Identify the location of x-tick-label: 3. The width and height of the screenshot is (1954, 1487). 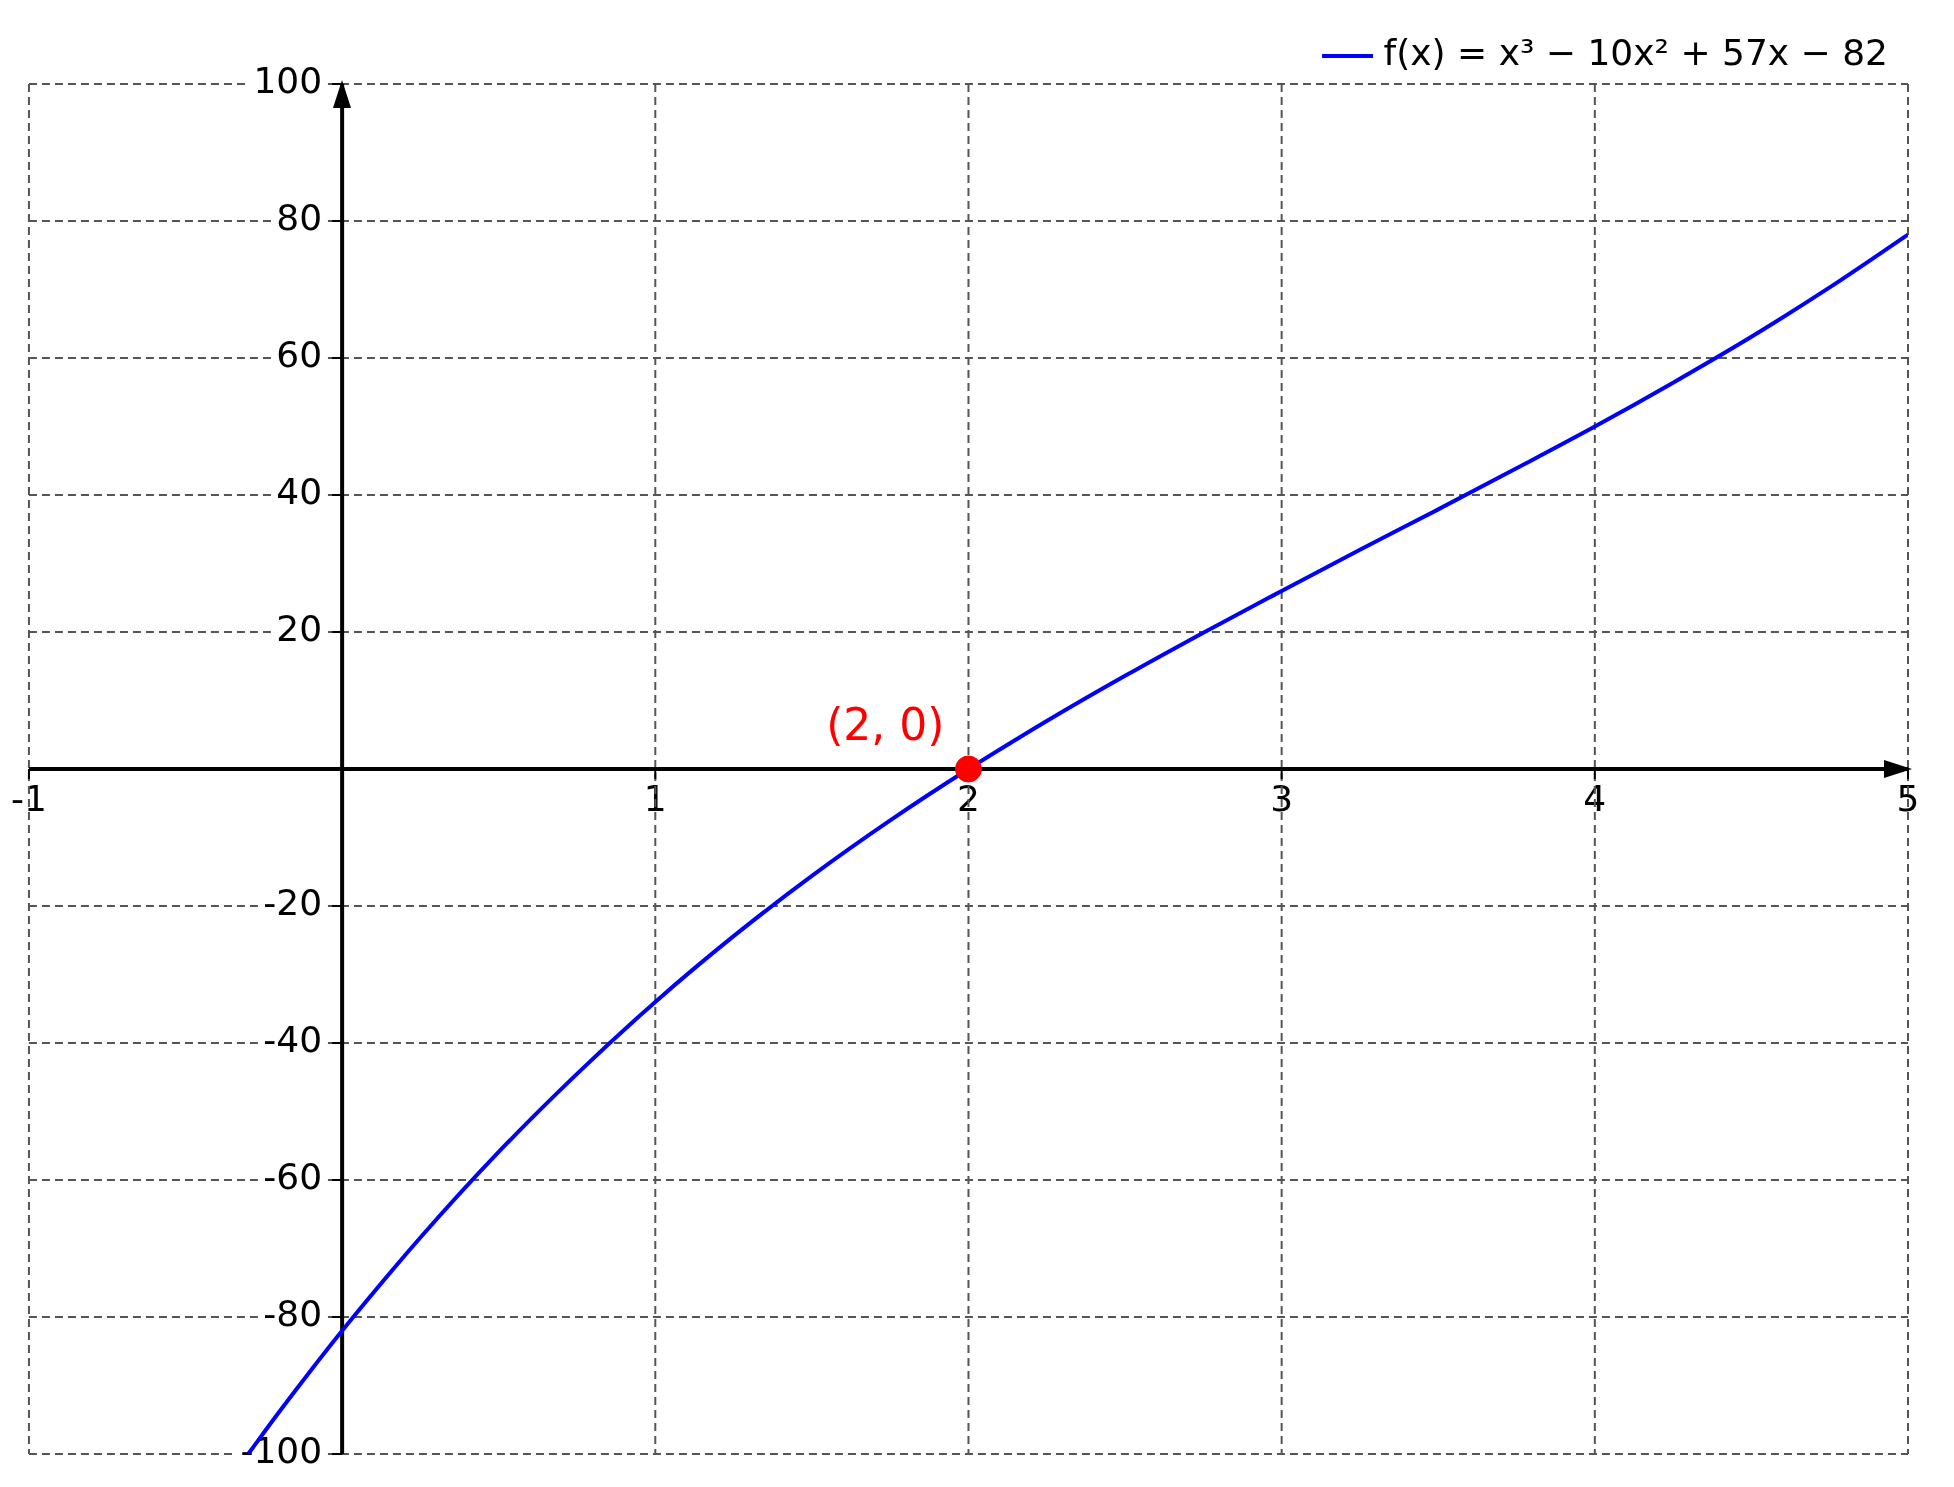
(1282, 798).